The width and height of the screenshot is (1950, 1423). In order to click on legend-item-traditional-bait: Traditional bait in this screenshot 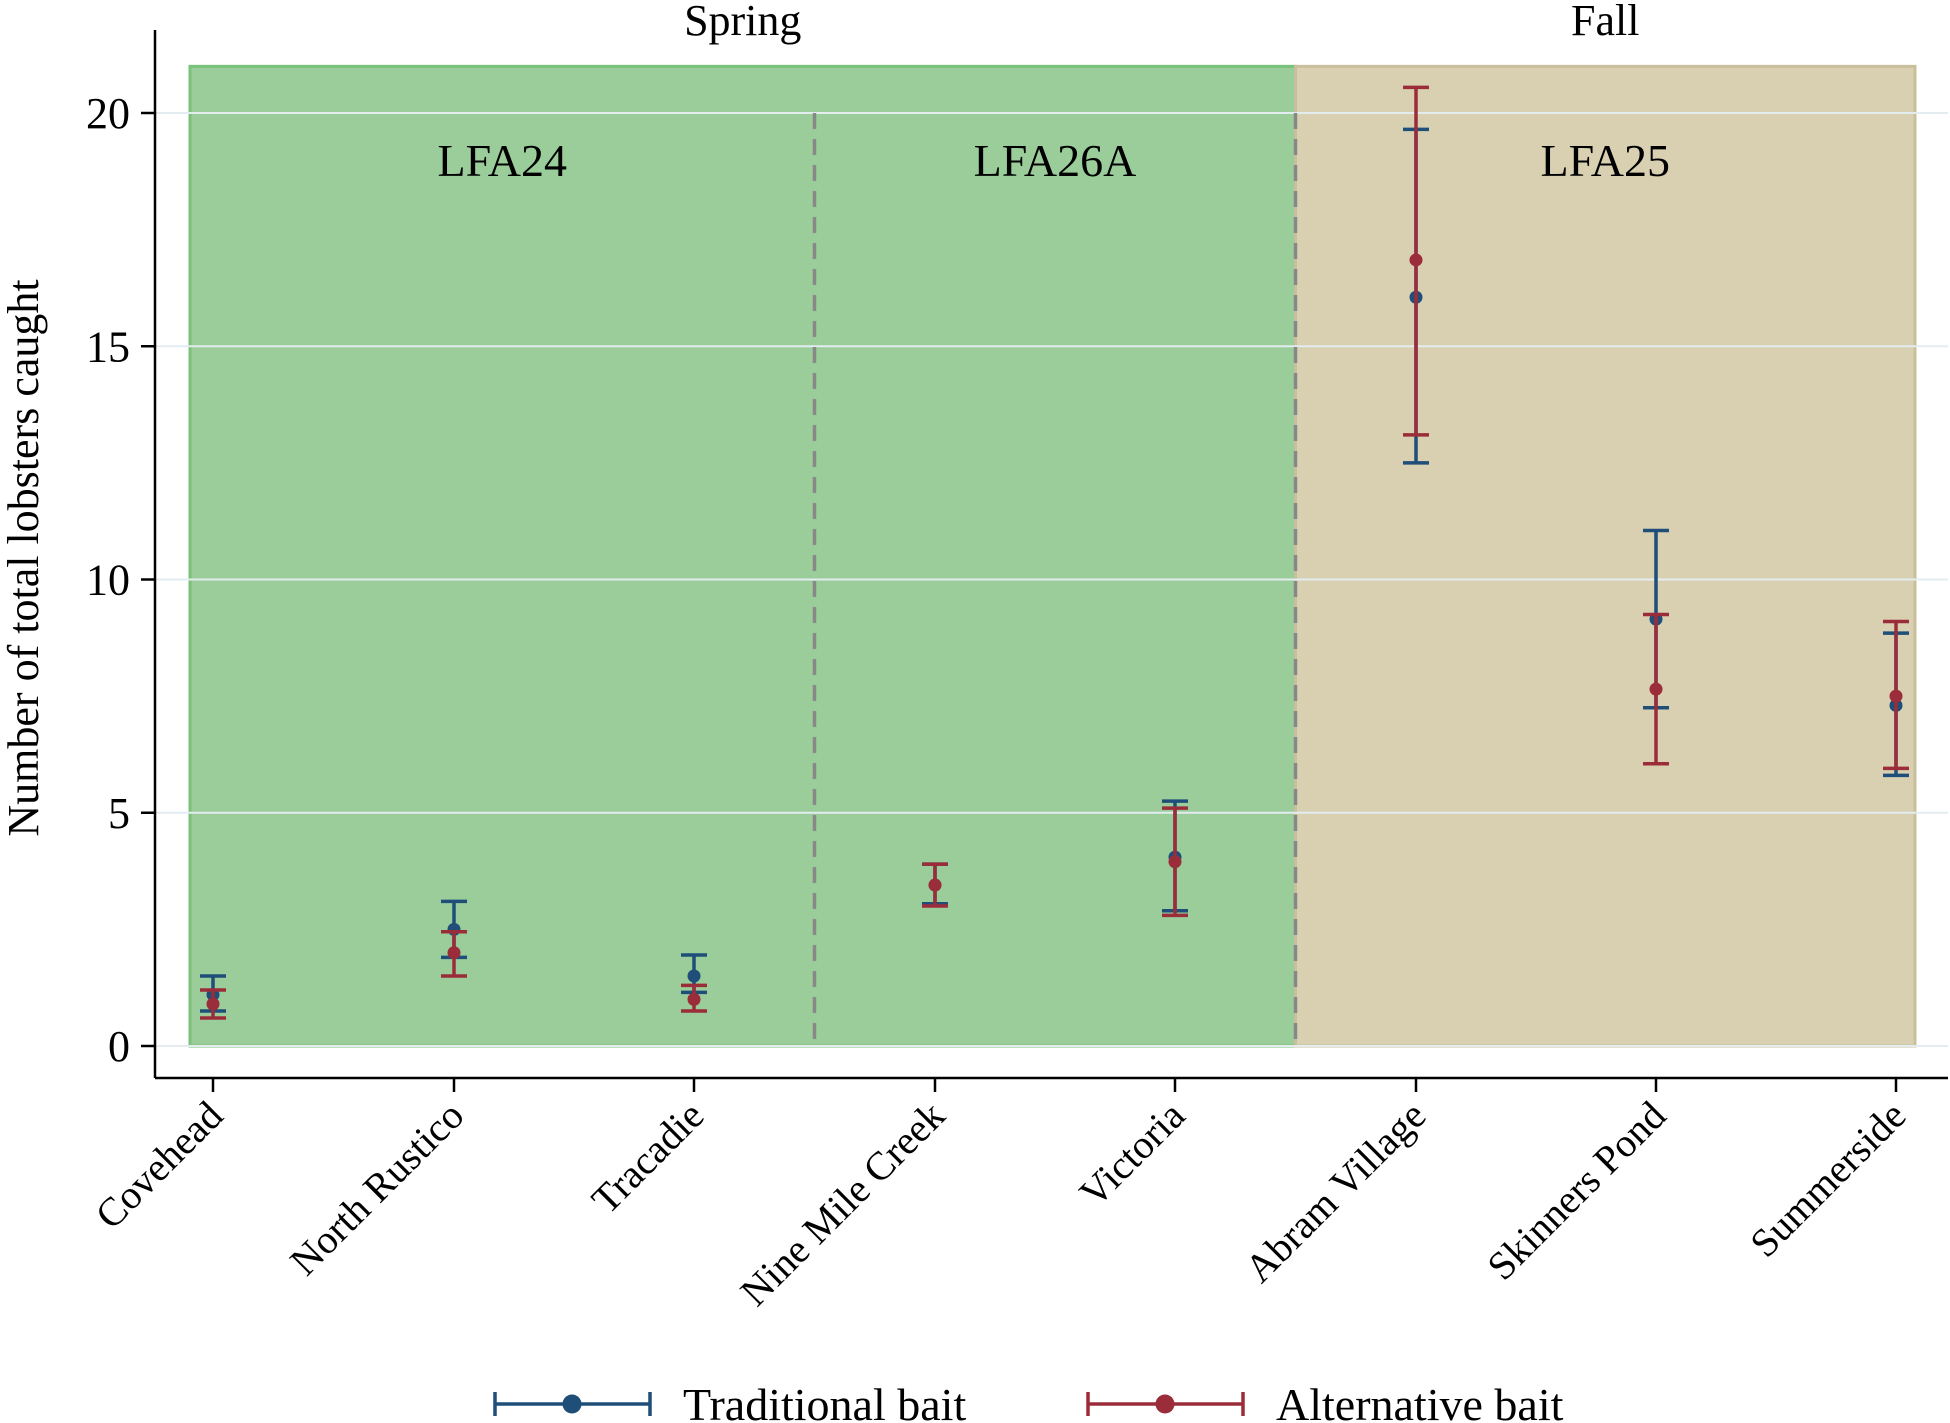, I will do `click(729, 1401)`.